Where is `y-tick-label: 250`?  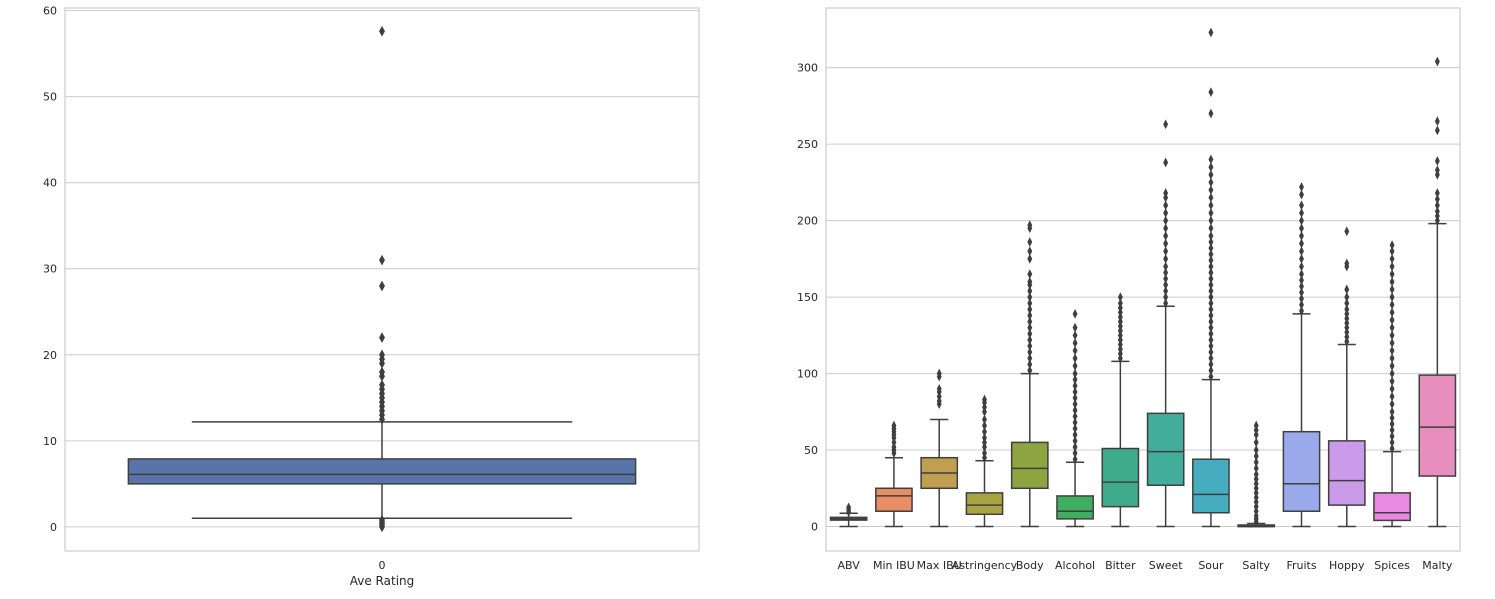
y-tick-label: 250 is located at coordinates (807, 144).